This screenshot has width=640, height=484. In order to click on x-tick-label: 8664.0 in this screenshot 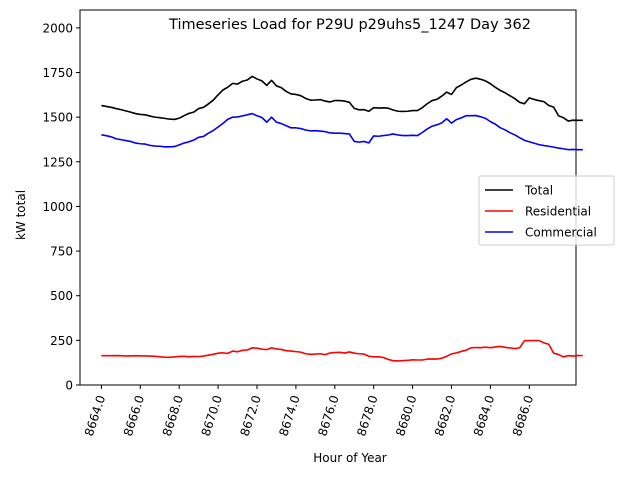, I will do `click(95, 416)`.